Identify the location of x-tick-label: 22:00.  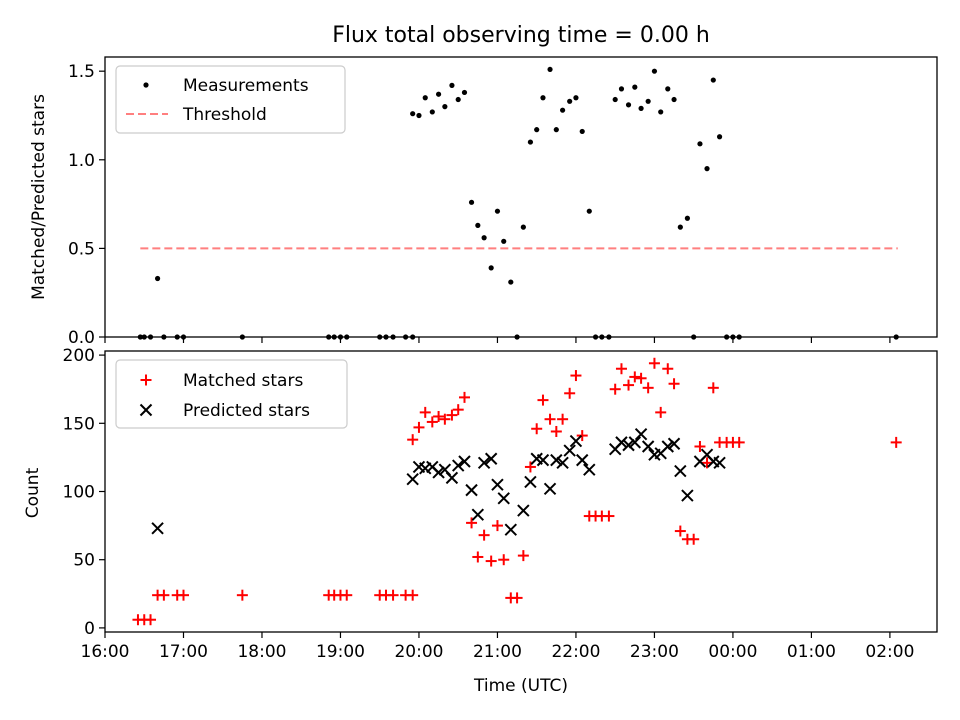
(575, 652).